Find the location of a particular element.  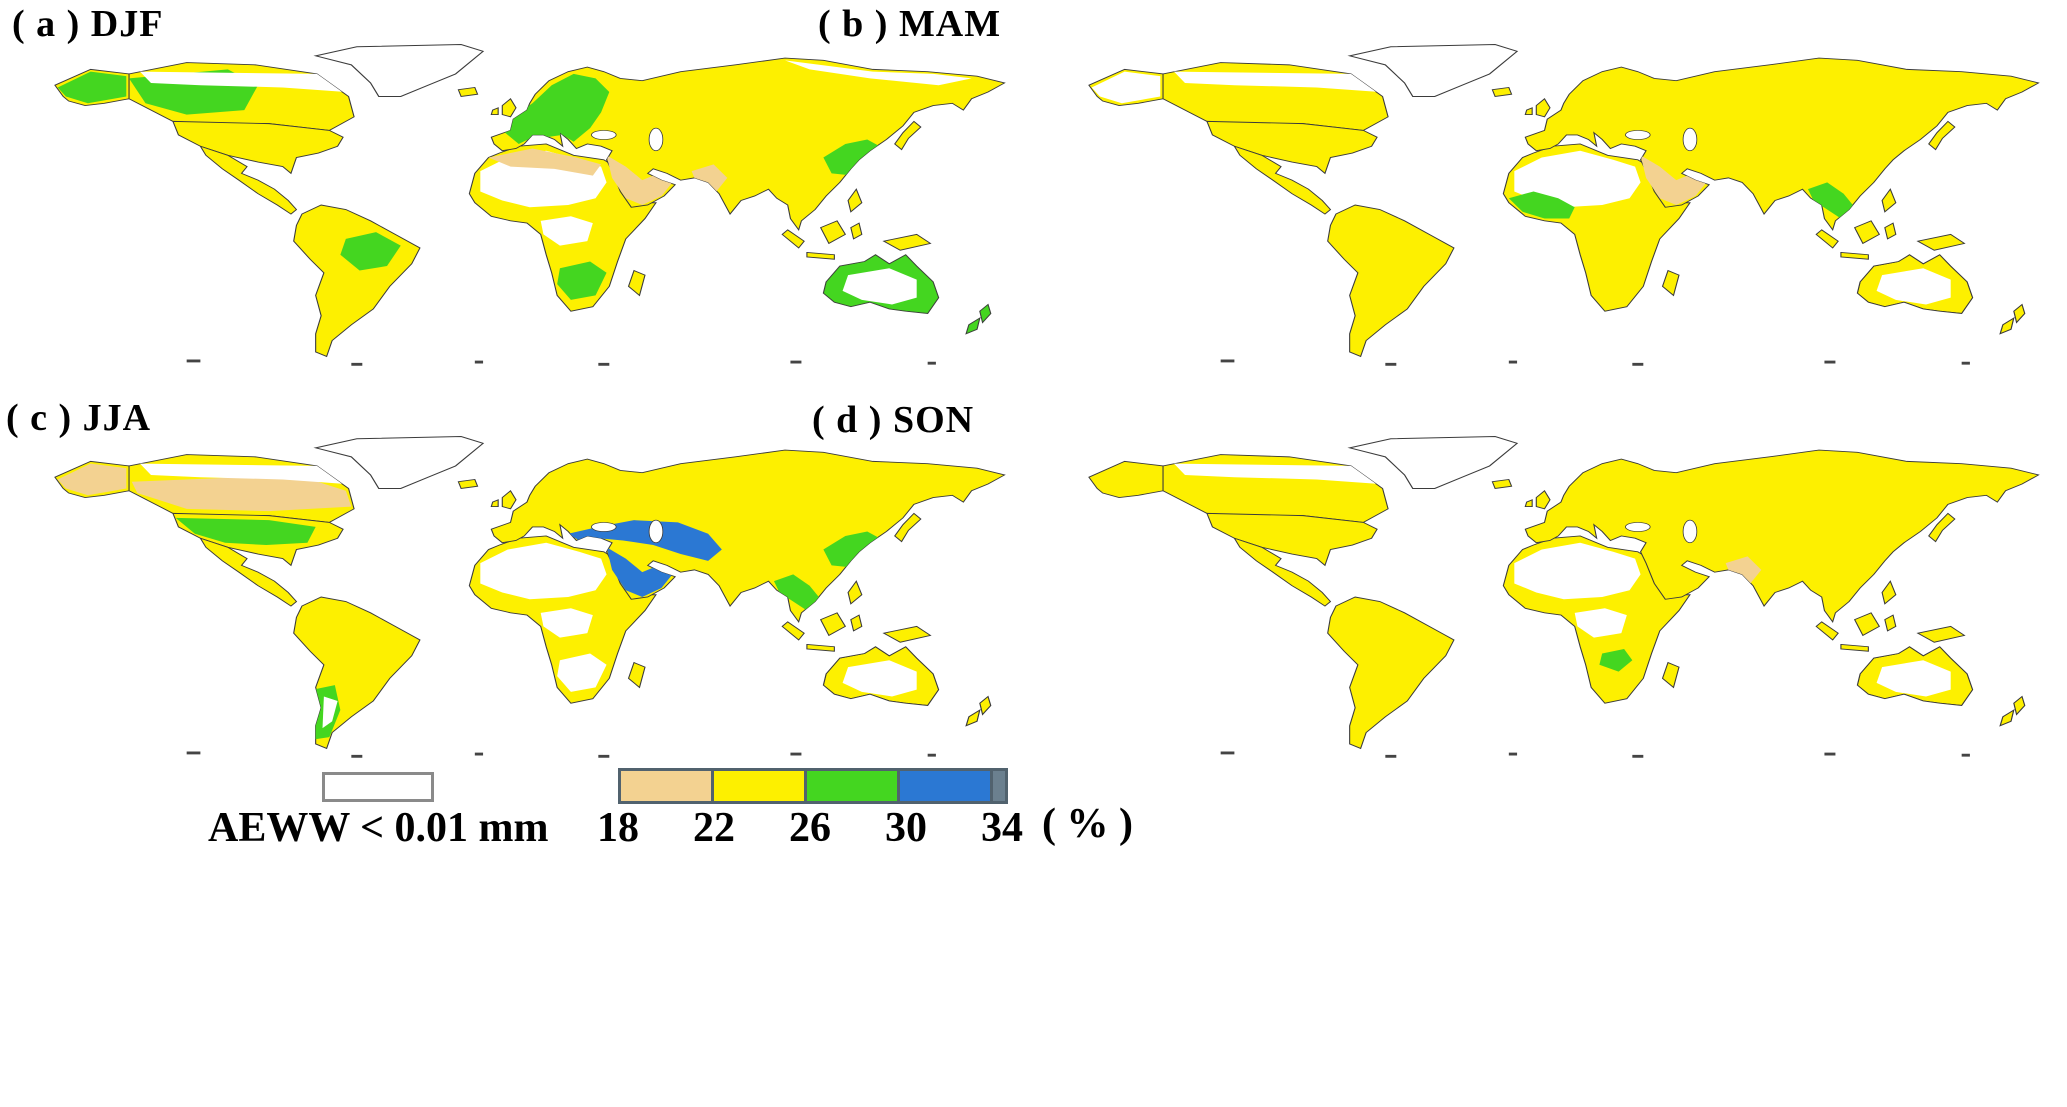

nodata-swatch is located at coordinates (378, 787).